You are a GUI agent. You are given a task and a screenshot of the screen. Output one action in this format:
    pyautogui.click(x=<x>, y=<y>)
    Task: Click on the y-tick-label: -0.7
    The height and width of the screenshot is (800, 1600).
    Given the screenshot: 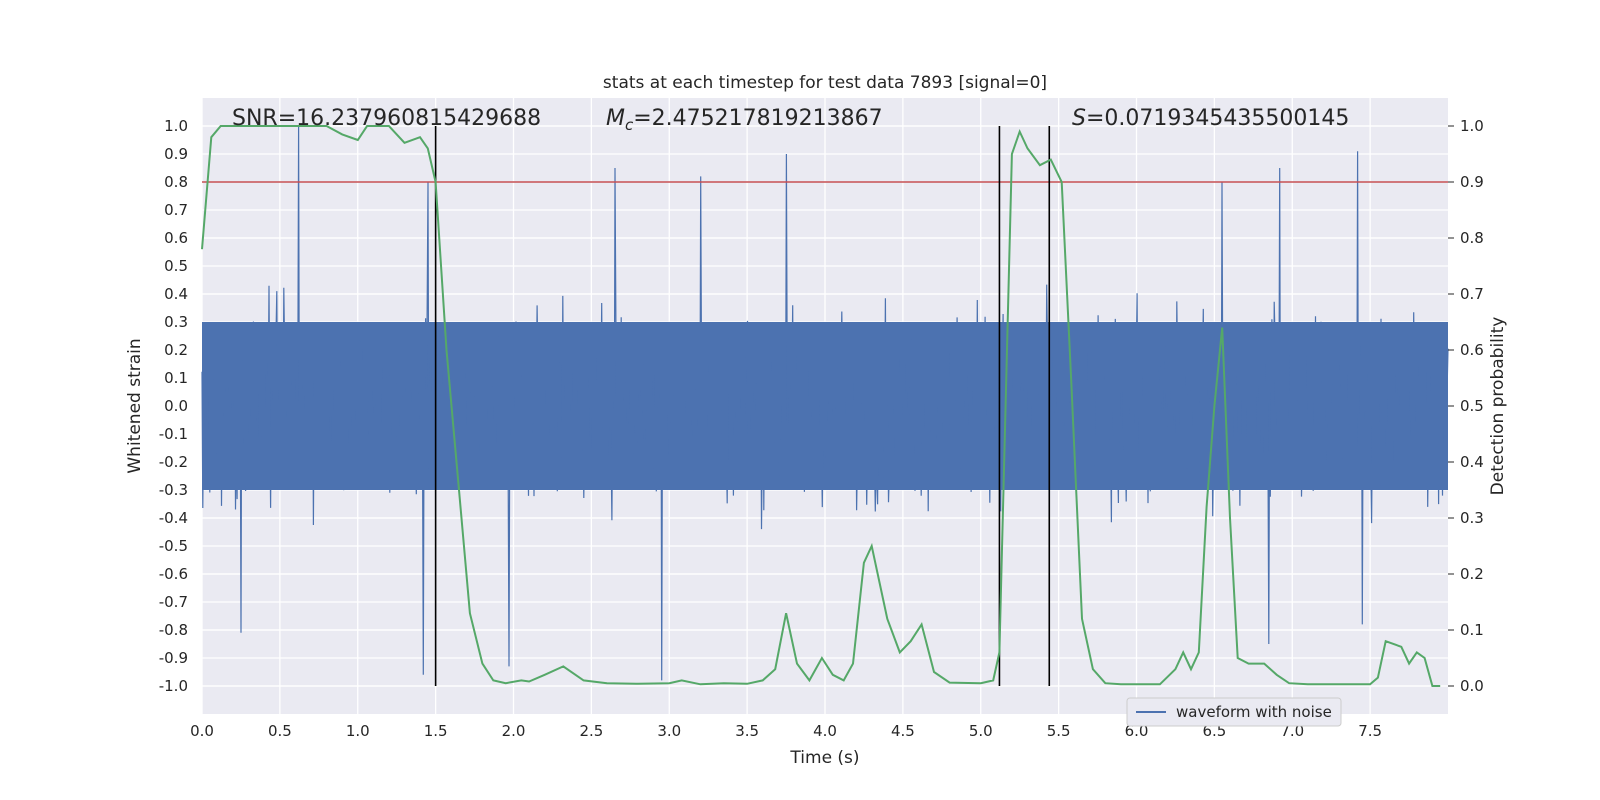 What is the action you would take?
    pyautogui.click(x=173, y=602)
    